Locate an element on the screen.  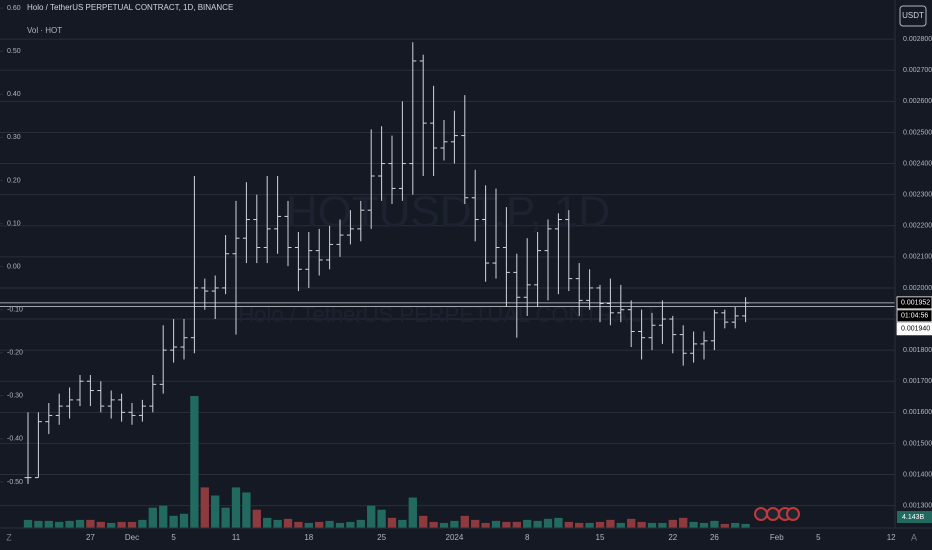
y-tick-label: 0.002100 is located at coordinates (917, 257).